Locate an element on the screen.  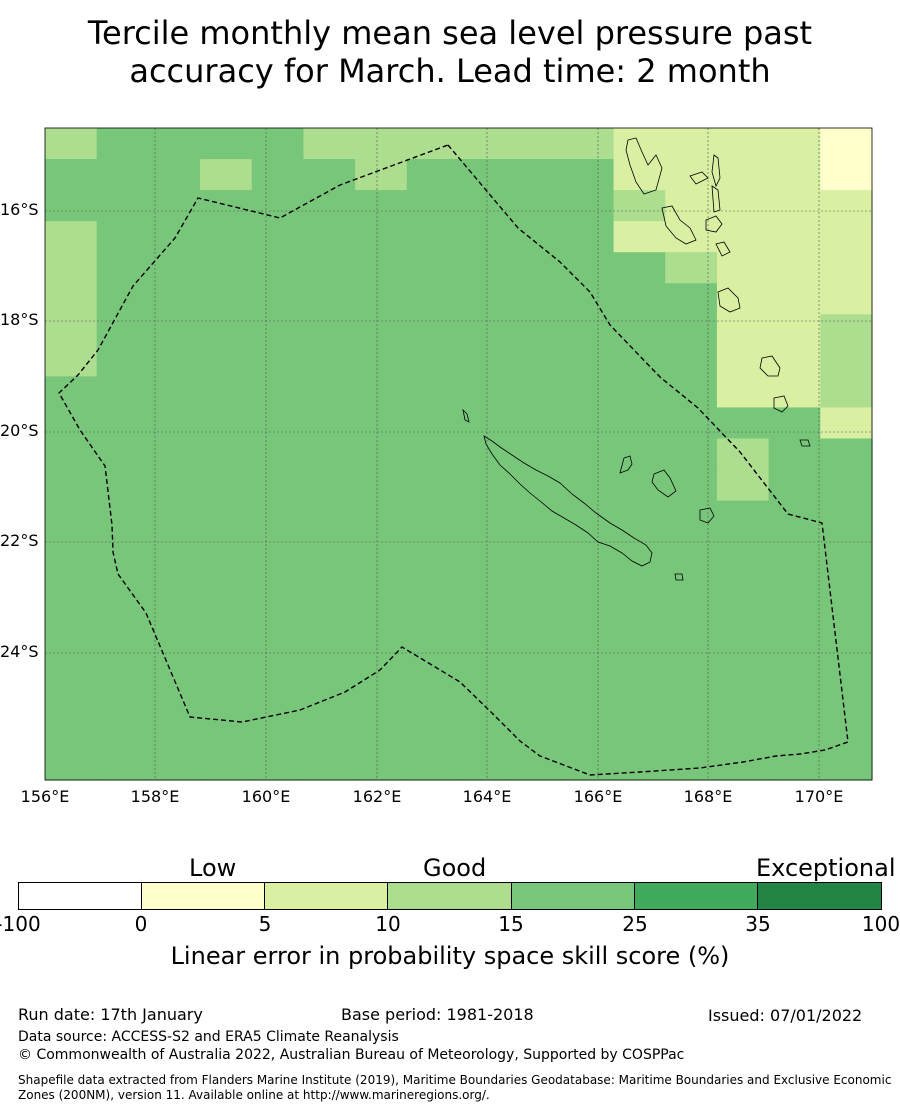
colorbar-tick: 5 is located at coordinates (265, 924).